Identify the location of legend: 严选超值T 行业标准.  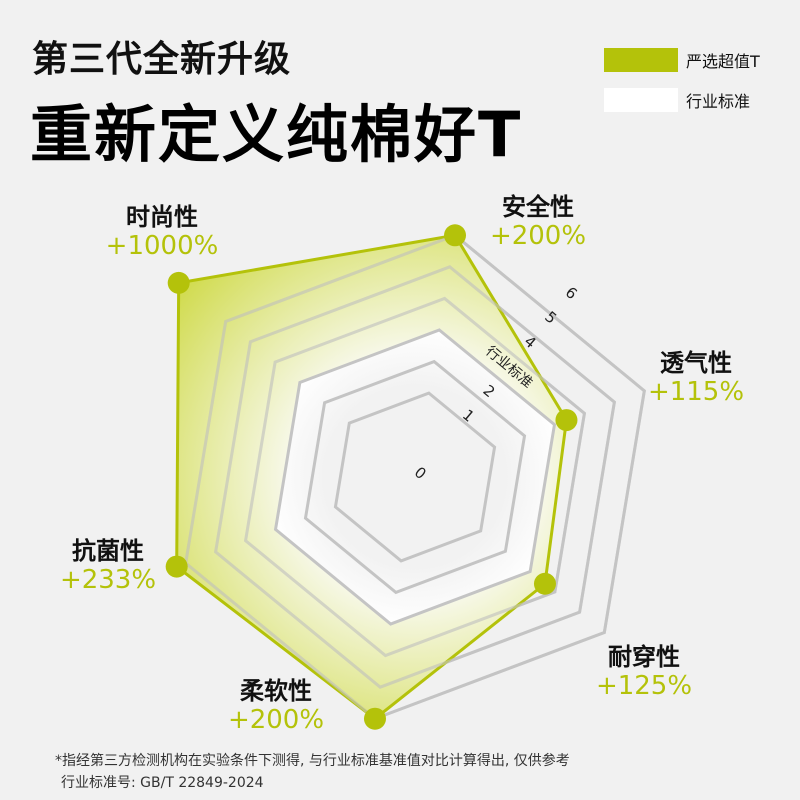
(682, 88).